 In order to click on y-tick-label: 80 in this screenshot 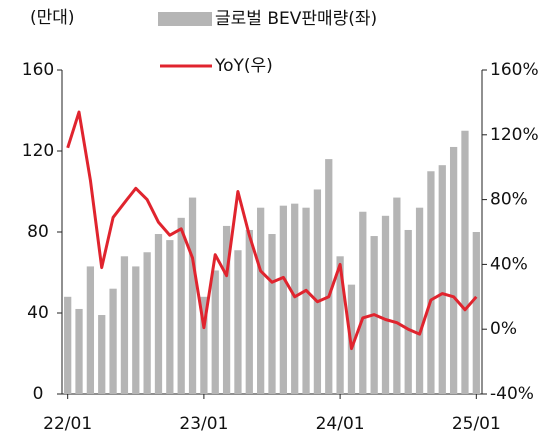, I will do `click(38, 232)`.